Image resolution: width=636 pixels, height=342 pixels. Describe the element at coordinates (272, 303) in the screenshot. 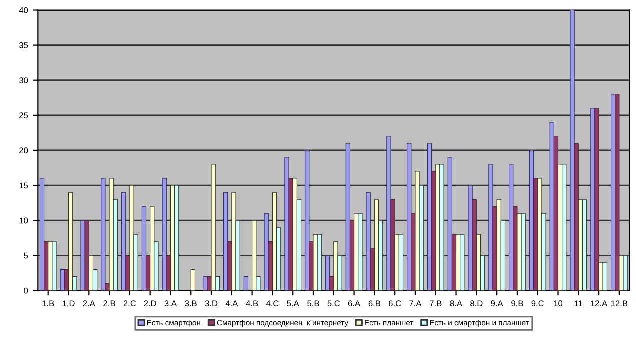

I see `x-tick-label: 4.C` at that location.